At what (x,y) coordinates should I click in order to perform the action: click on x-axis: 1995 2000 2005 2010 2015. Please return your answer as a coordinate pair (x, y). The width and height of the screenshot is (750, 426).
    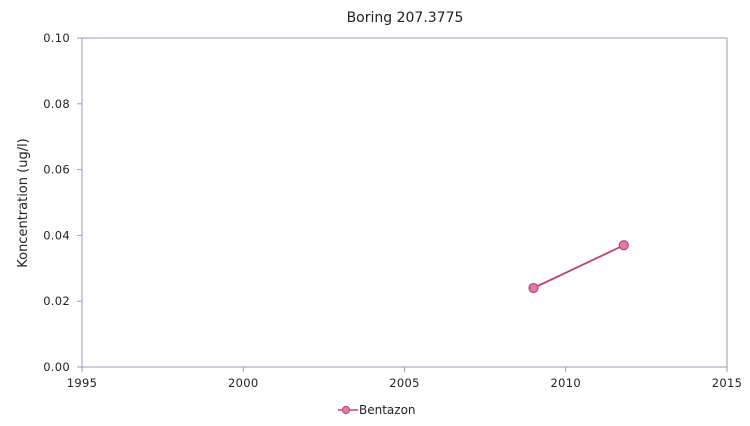
    Looking at the image, I should click on (404, 378).